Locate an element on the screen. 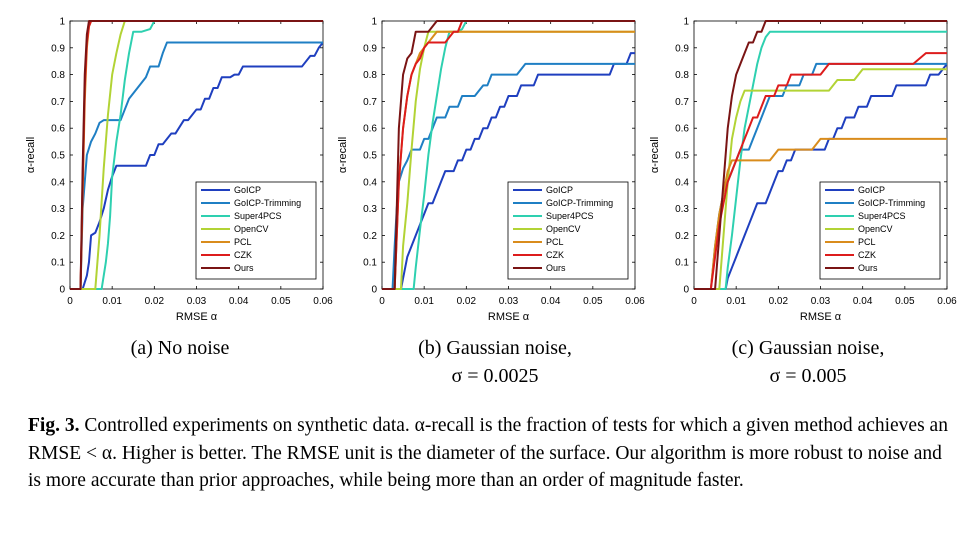  series-line-goicp-trimming is located at coordinates (196, 165).